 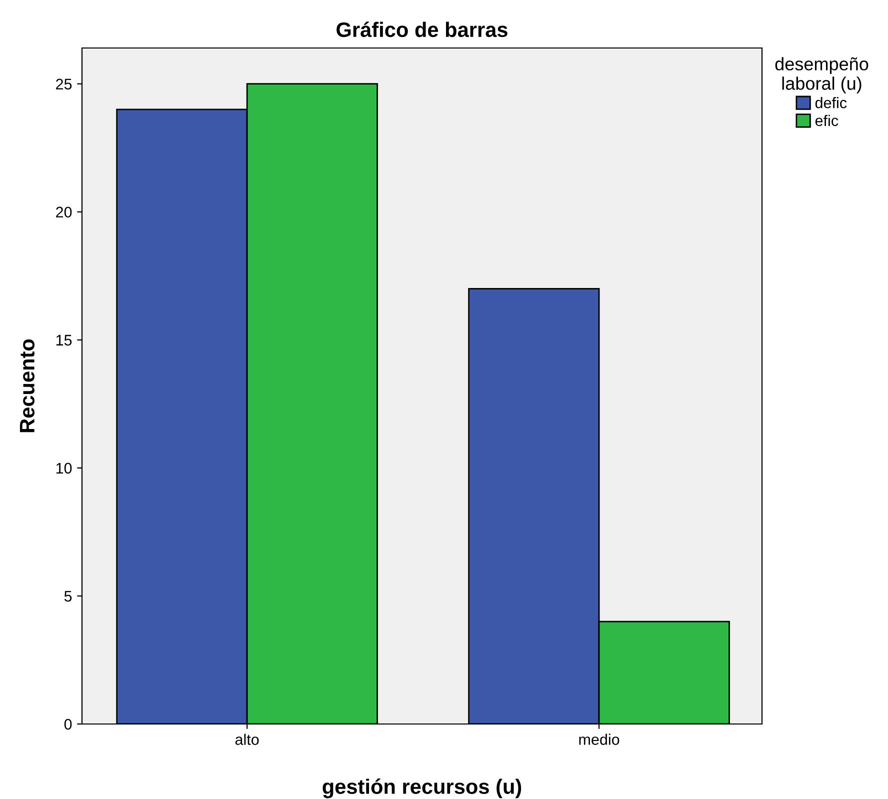 I want to click on legend-title: desempeño laboral (u), so click(x=821, y=75).